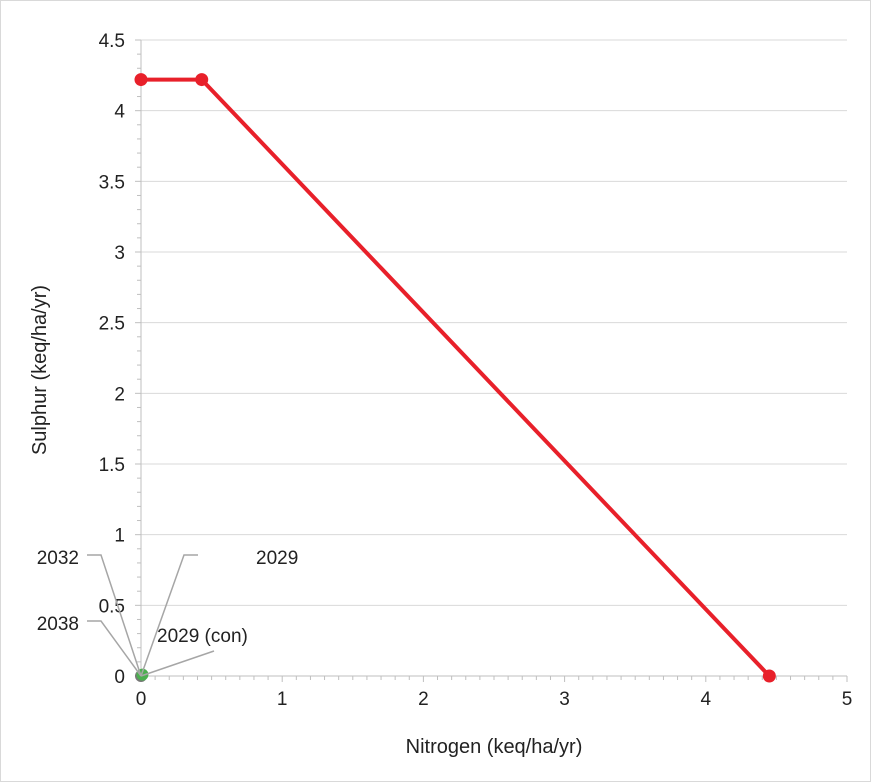  What do you see at coordinates (114, 648) in the screenshot?
I see `leader-2038` at bounding box center [114, 648].